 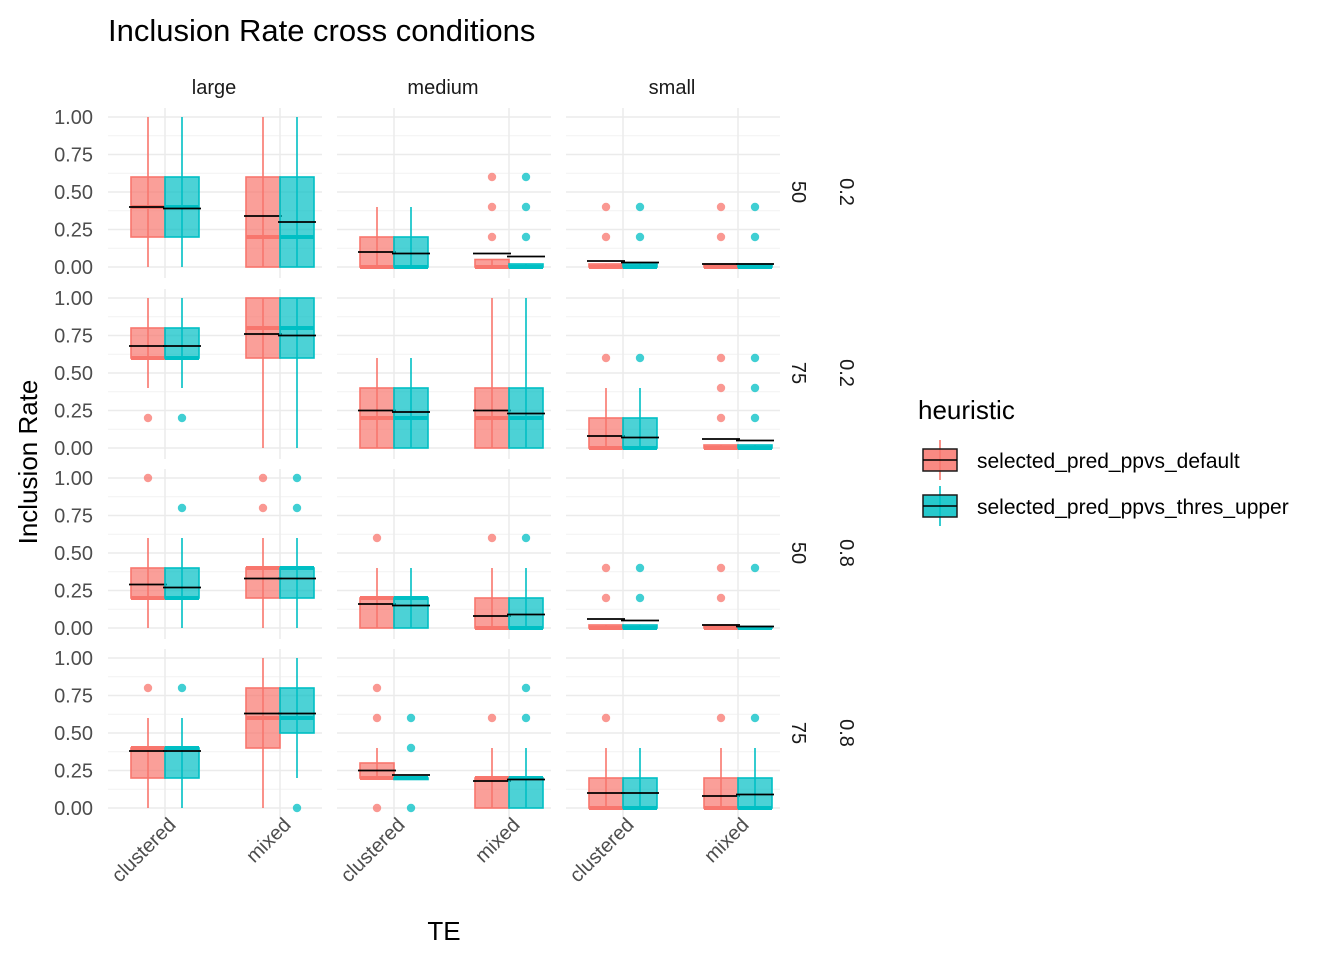 I want to click on legend-label: selected_pred_ppvs_thres_upper, so click(x=1133, y=507).